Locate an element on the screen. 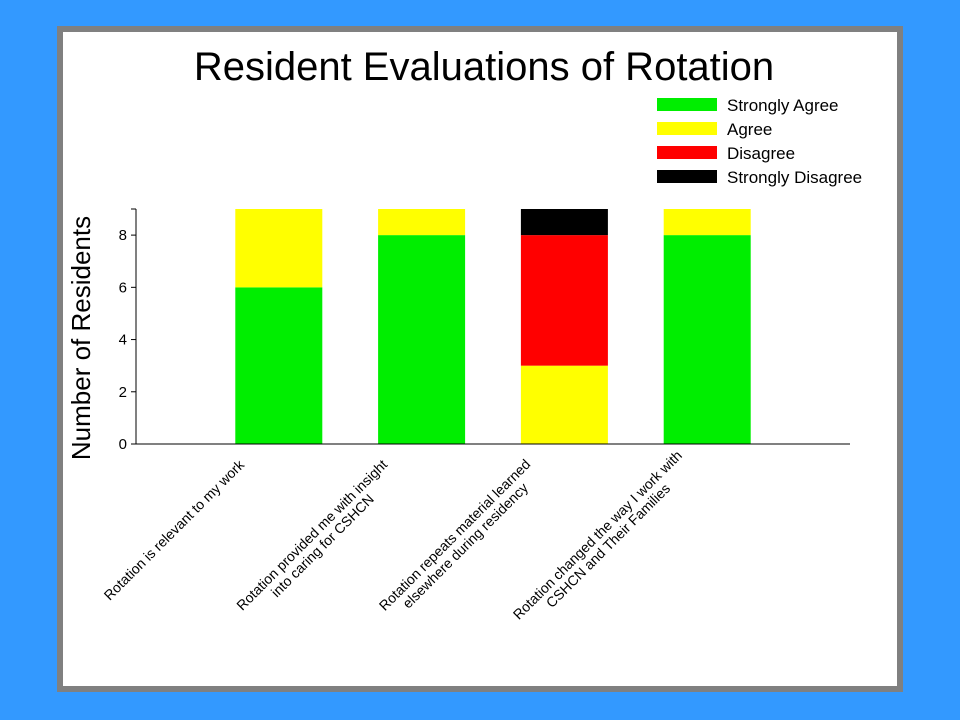  category-label-line: Rotation provided me with insight is located at coordinates (311, 534).